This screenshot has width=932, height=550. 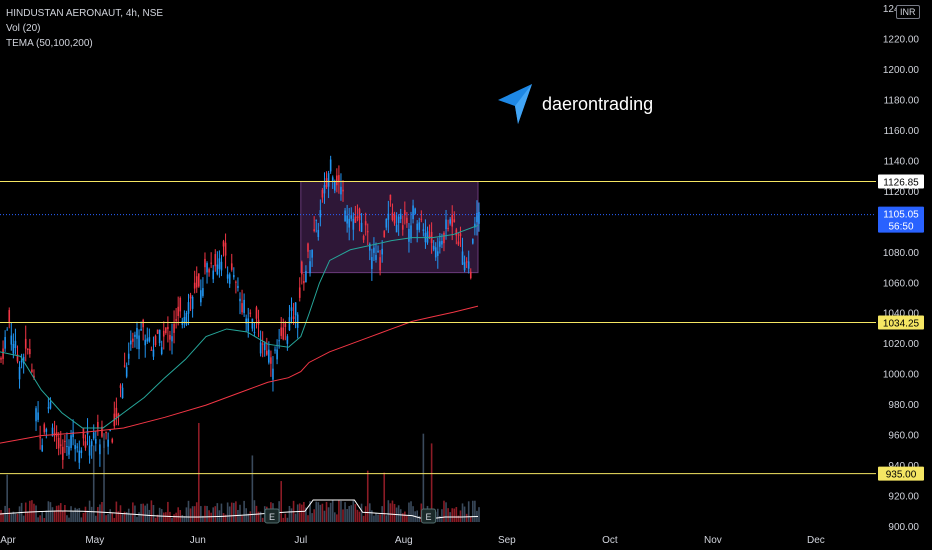 I want to click on tema-slow-line, so click(x=239, y=374).